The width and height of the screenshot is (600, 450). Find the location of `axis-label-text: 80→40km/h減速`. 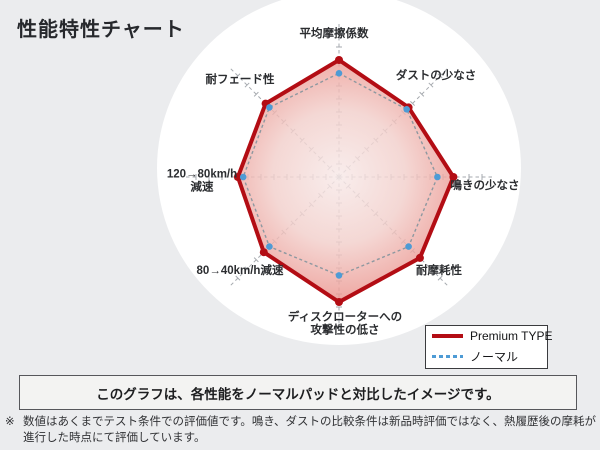

axis-label-text: 80→40km/h減速 is located at coordinates (240, 270).